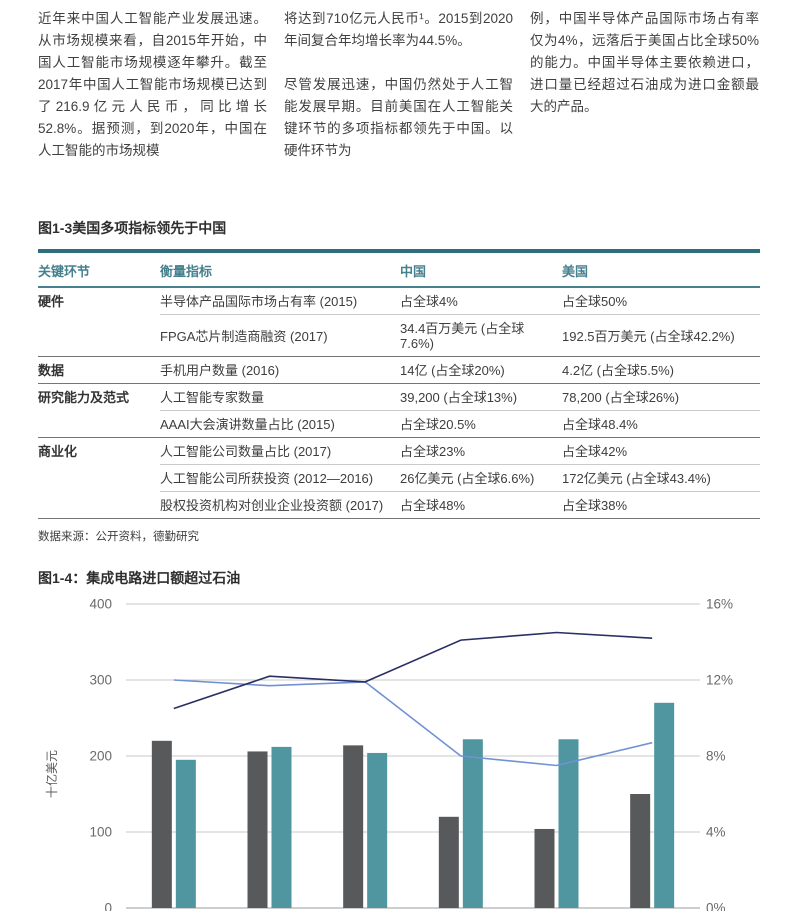 The height and width of the screenshot is (911, 791). Describe the element at coordinates (100, 604) in the screenshot. I see `left-axis-tick: 400` at that location.